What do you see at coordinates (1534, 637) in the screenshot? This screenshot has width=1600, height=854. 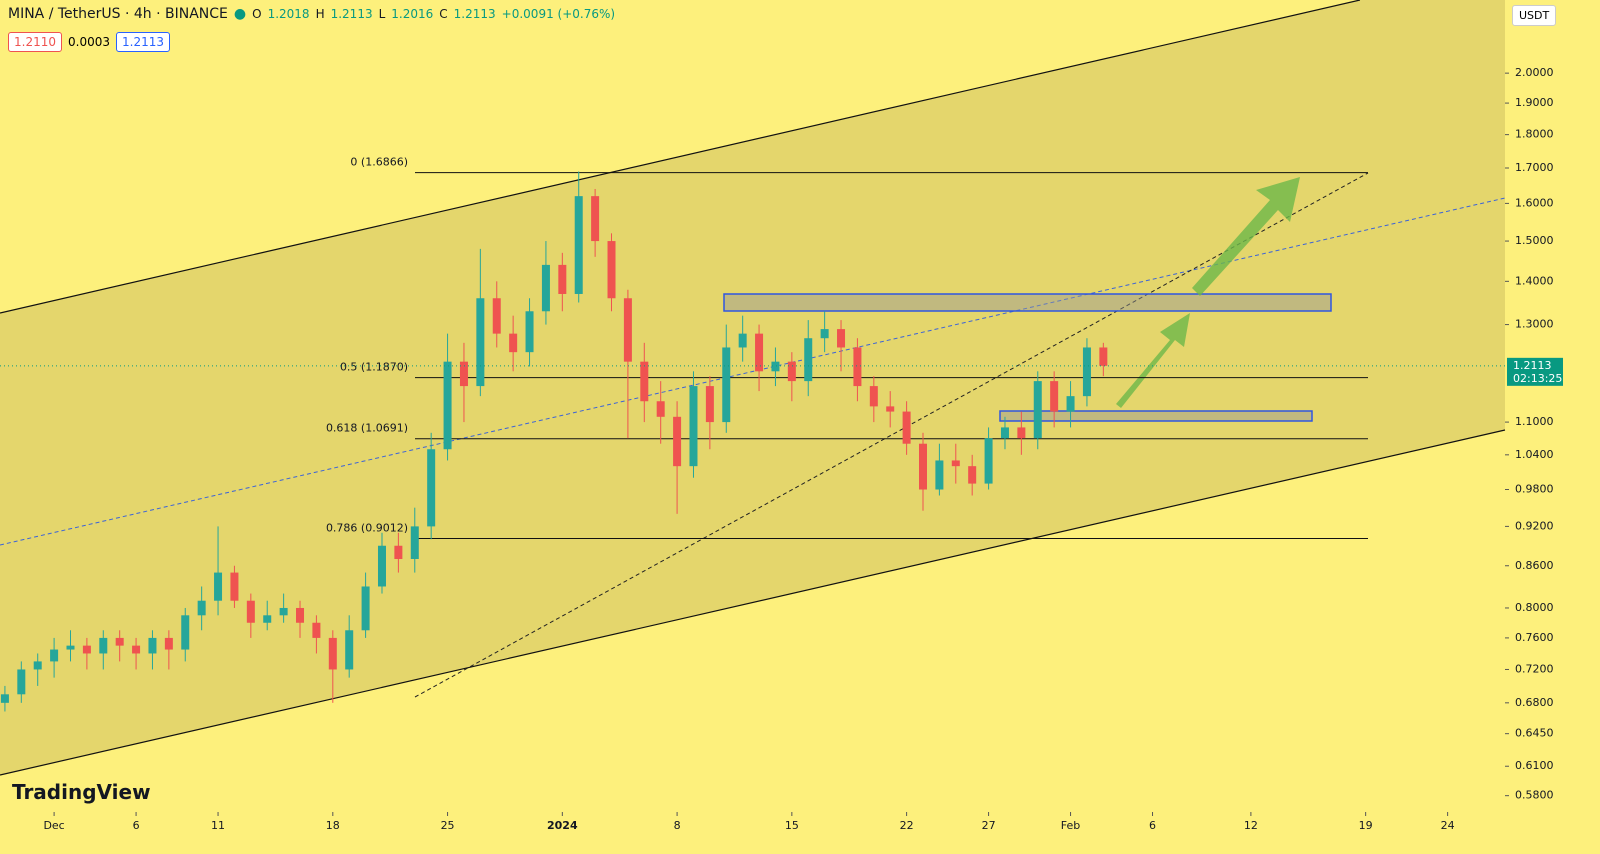 I see `y-tick-label: 0.7600` at bounding box center [1534, 637].